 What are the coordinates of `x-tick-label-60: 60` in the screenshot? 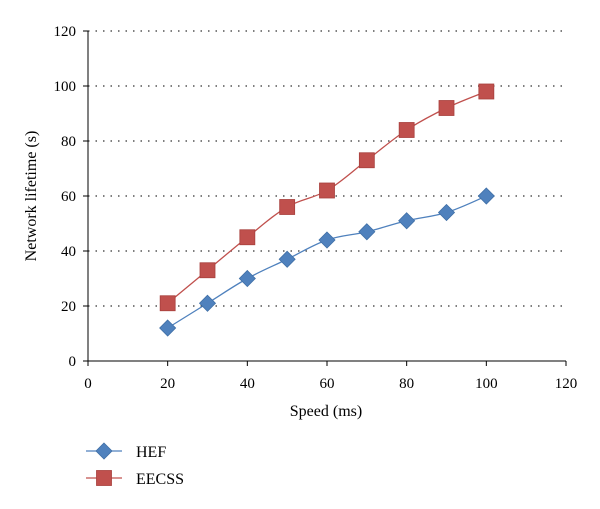 It's located at (327, 384).